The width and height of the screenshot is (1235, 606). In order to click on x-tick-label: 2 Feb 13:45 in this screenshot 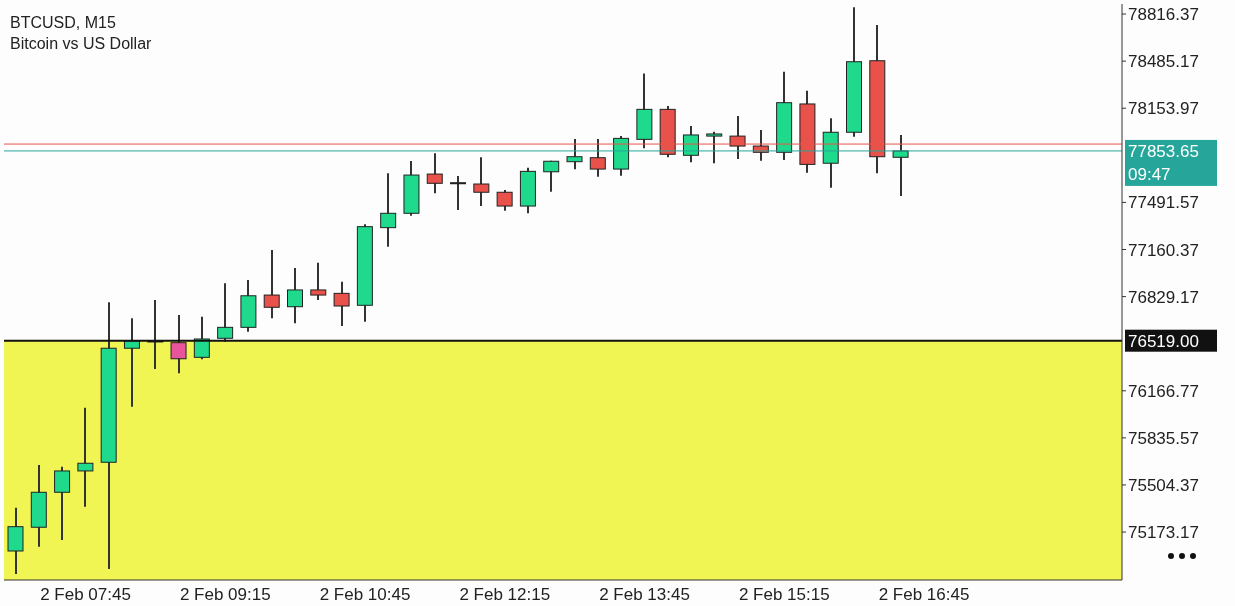, I will do `click(644, 595)`.